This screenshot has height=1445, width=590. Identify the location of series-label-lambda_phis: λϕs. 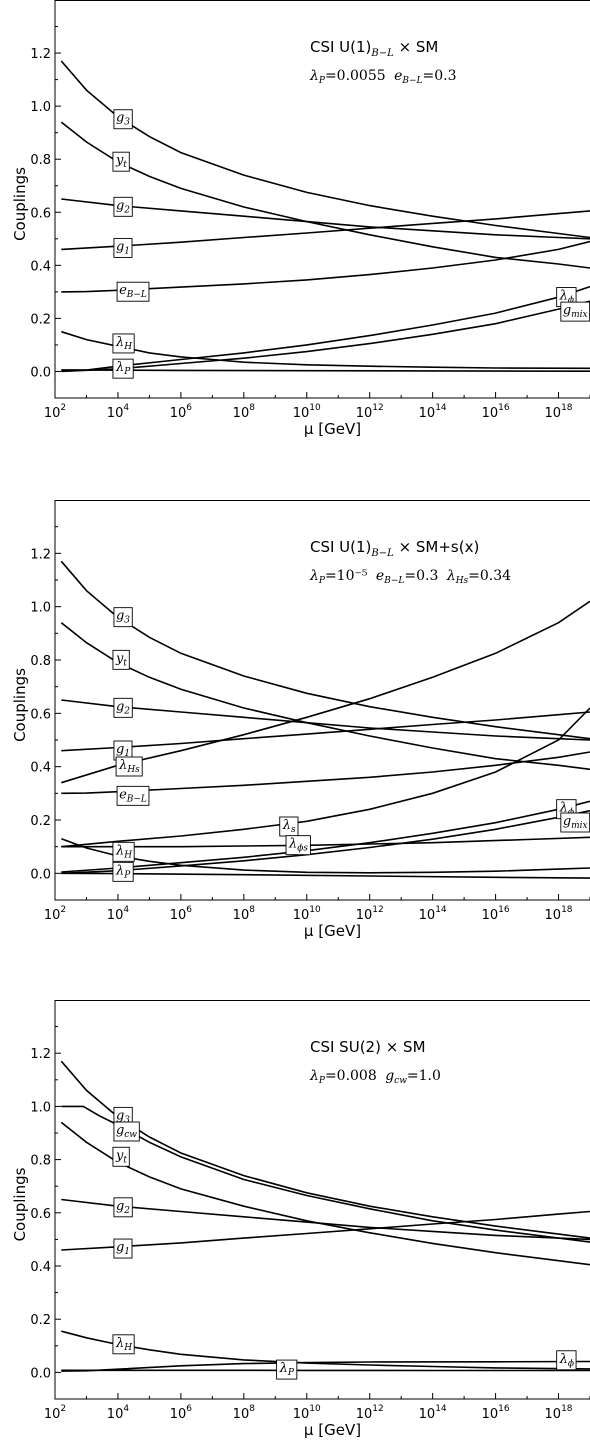
(298, 845).